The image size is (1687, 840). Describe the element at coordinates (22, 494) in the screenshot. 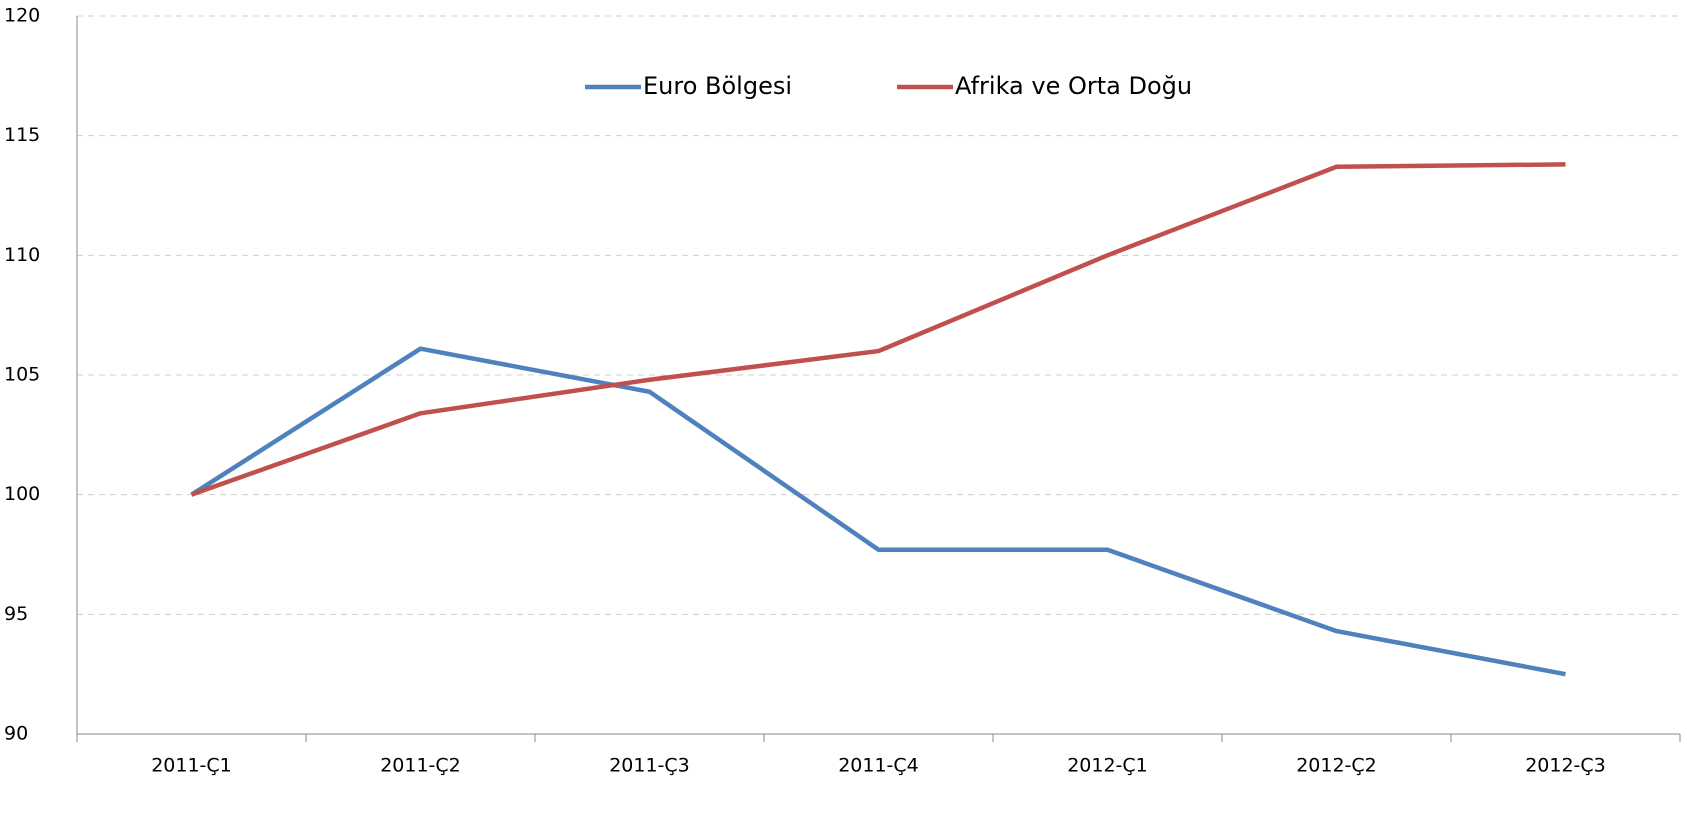

I see `y-tick-label: 100` at that location.